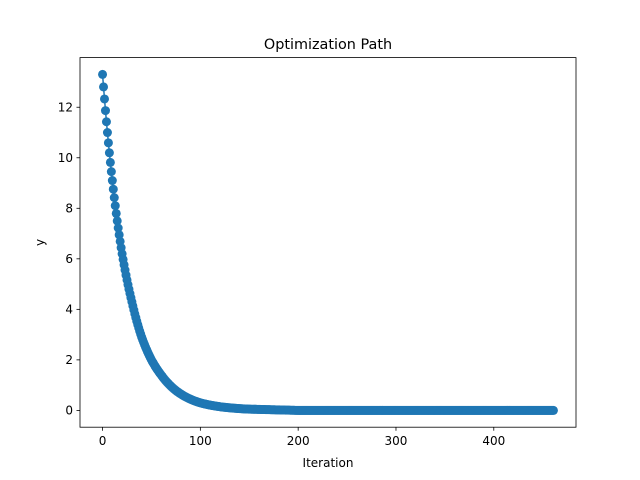  I want to click on y-tick-label: 6, so click(69, 259).